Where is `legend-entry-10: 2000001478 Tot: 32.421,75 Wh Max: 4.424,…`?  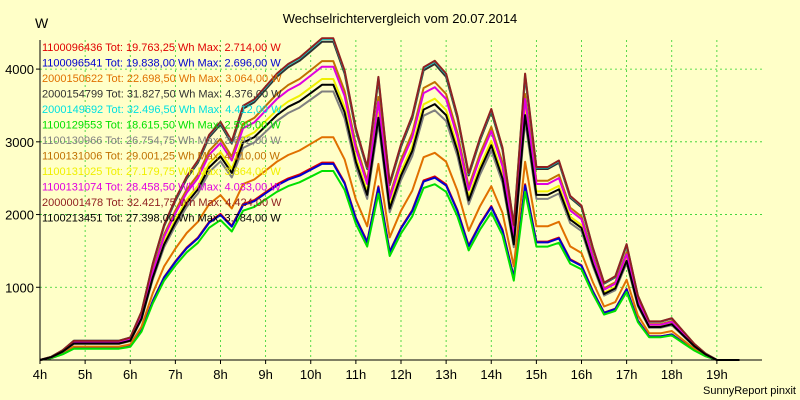 legend-entry-10: 2000001478 Tot: 32.421,75 Wh Max: 4.424,… is located at coordinates (162, 203).